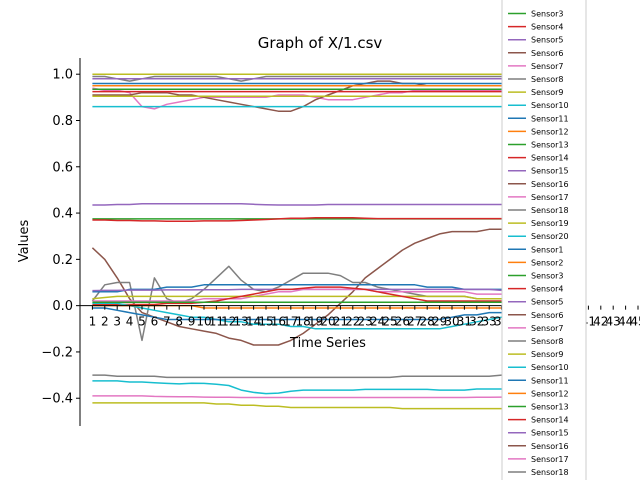  What do you see at coordinates (414, 322) in the screenshot?
I see `x-tick-label: 27` at bounding box center [414, 322].